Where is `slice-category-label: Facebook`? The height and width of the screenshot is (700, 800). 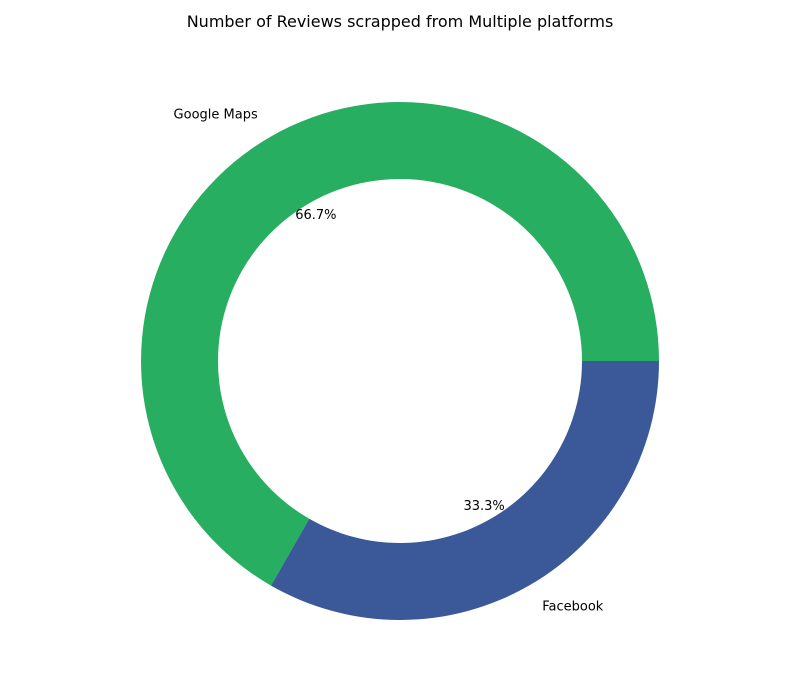 slice-category-label: Facebook is located at coordinates (573, 606).